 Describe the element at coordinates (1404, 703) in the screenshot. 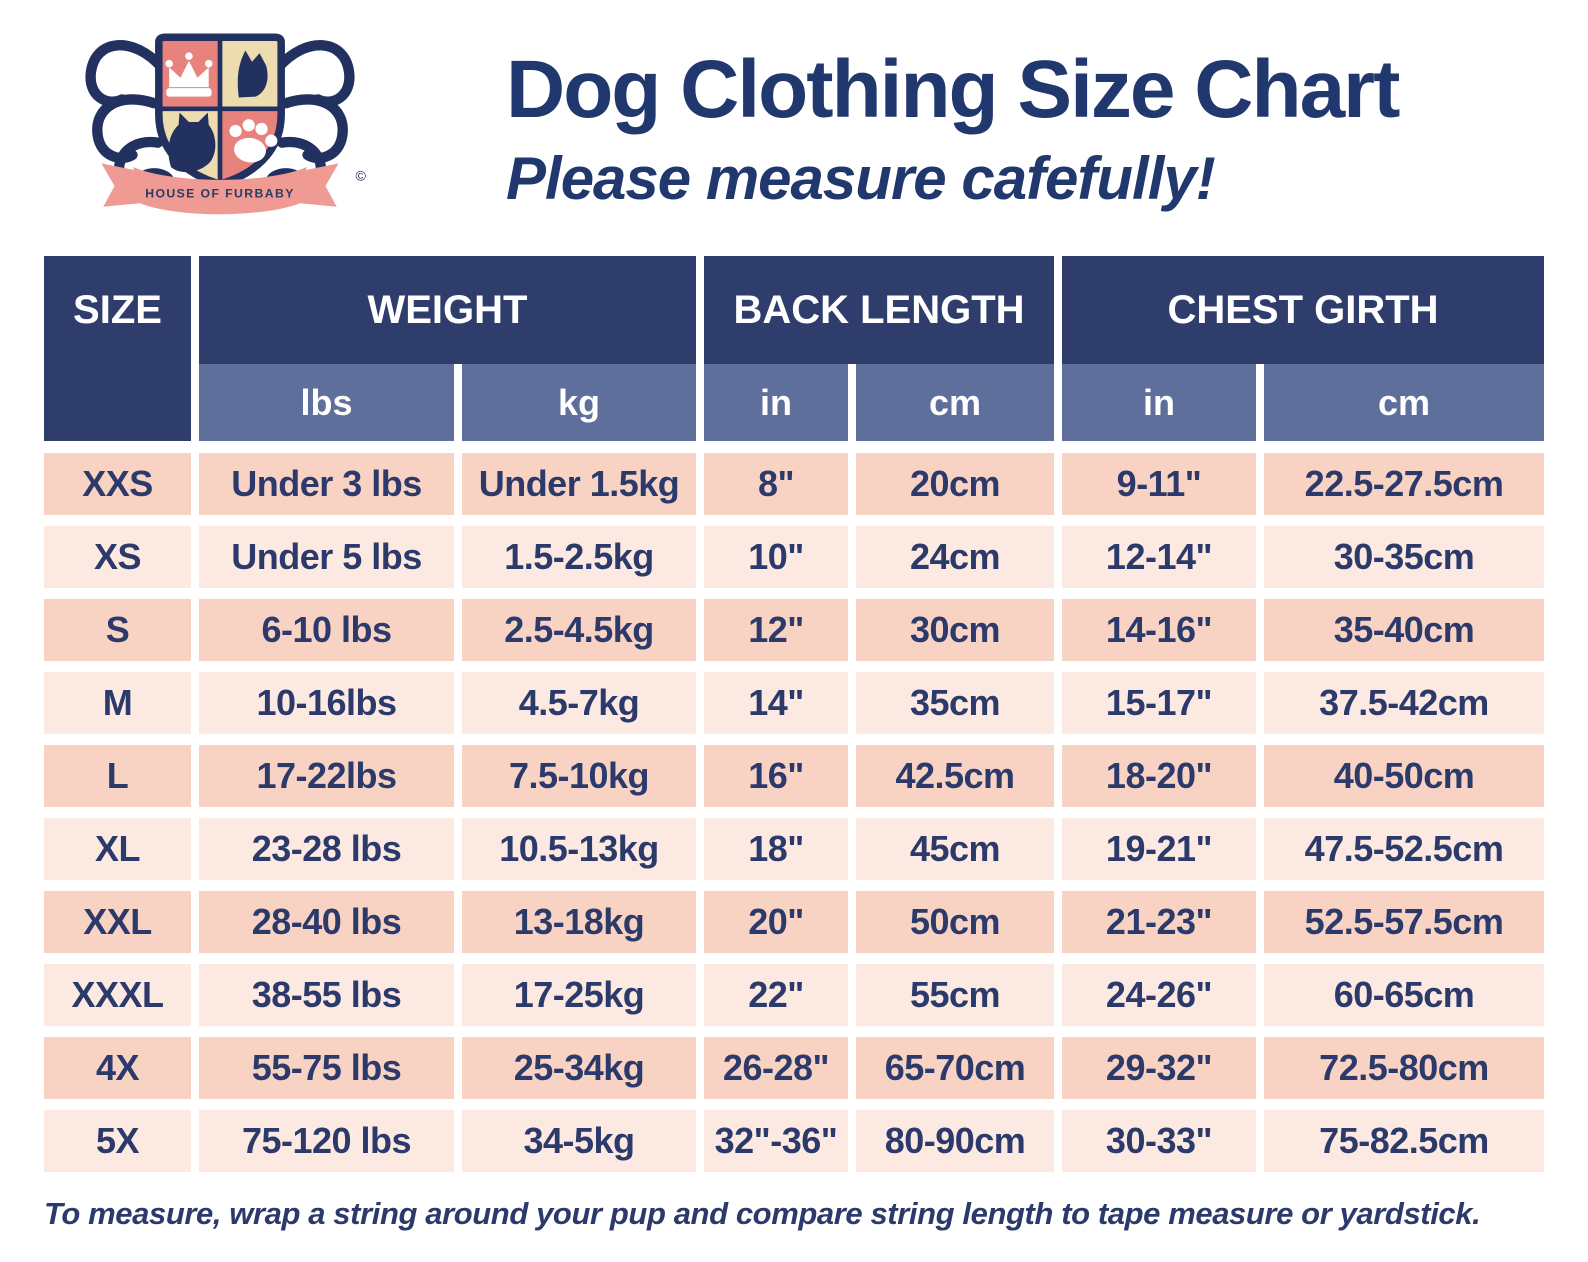

I see `chest-cm-cell: 37.5-42cm` at that location.